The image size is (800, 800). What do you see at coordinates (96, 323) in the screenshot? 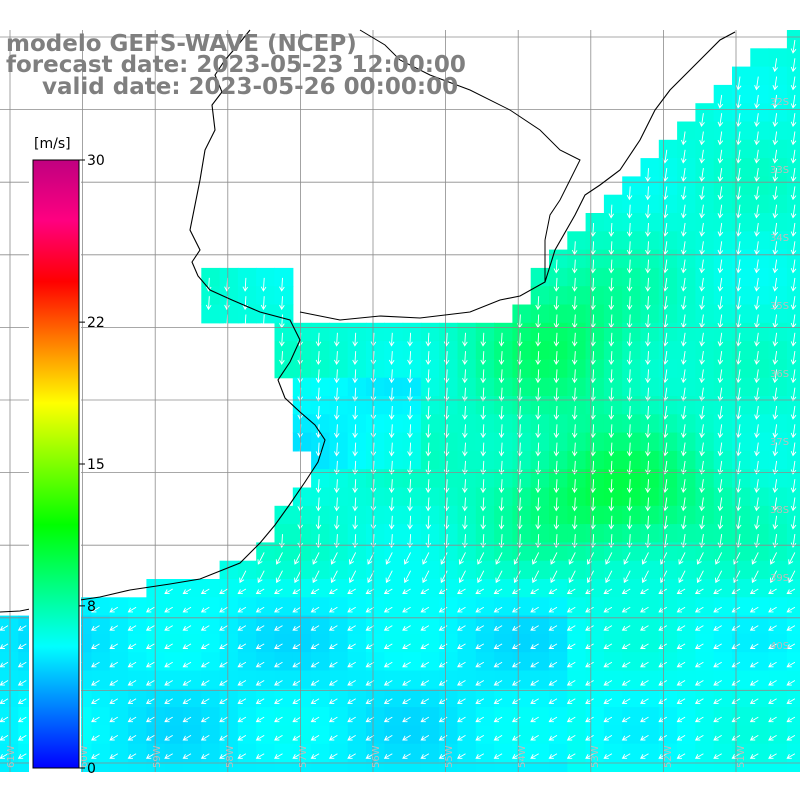
I see `colorbar-tick-label: 22` at bounding box center [96, 323].